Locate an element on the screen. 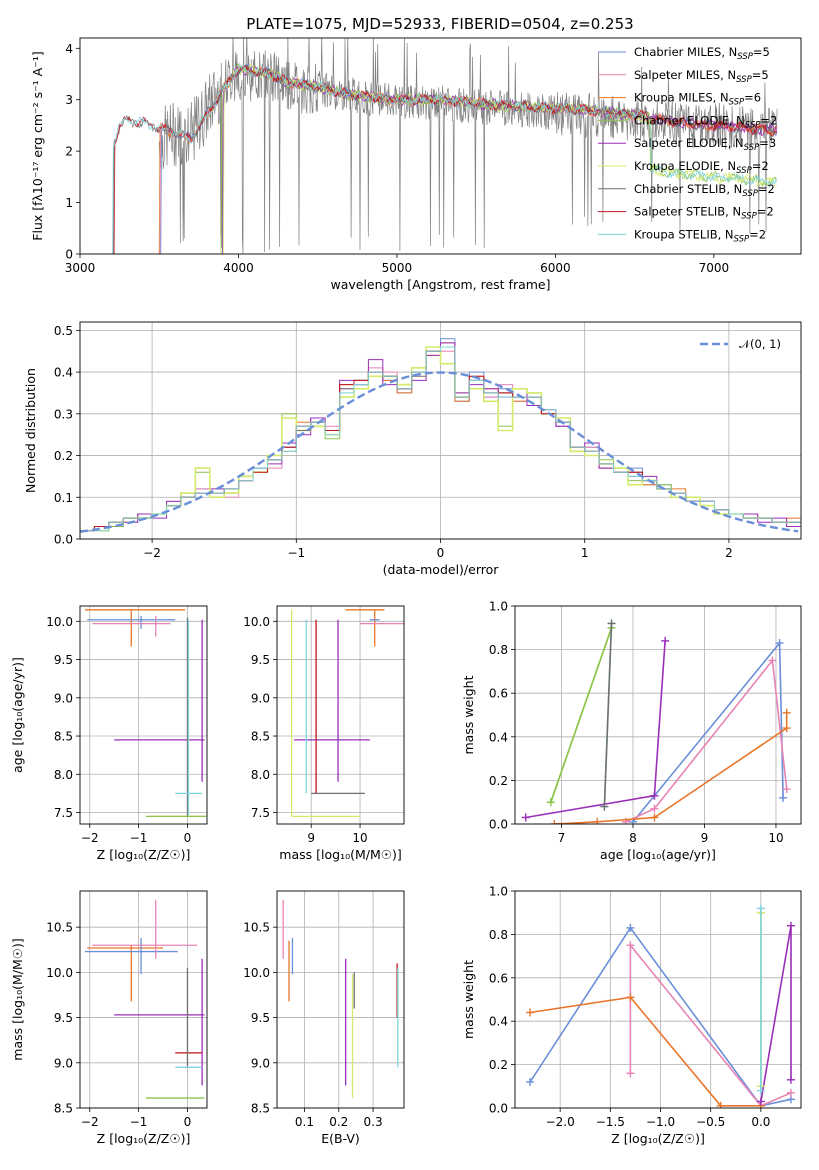  mass_vs_EBV-ytick-label: 8.5 is located at coordinates (260, 1109).